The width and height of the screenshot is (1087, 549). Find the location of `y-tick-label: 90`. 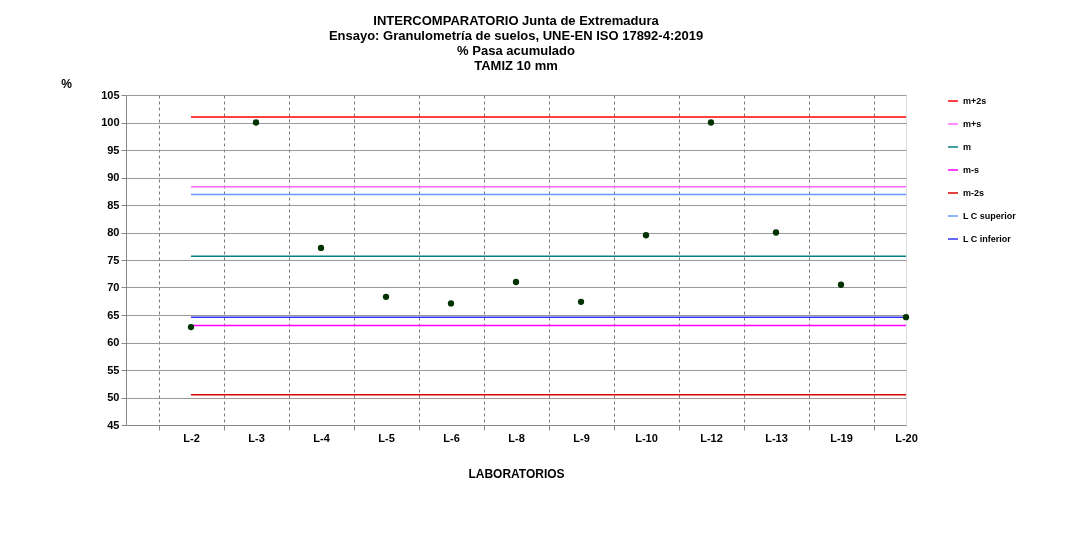

y-tick-label: 90 is located at coordinates (113, 177).